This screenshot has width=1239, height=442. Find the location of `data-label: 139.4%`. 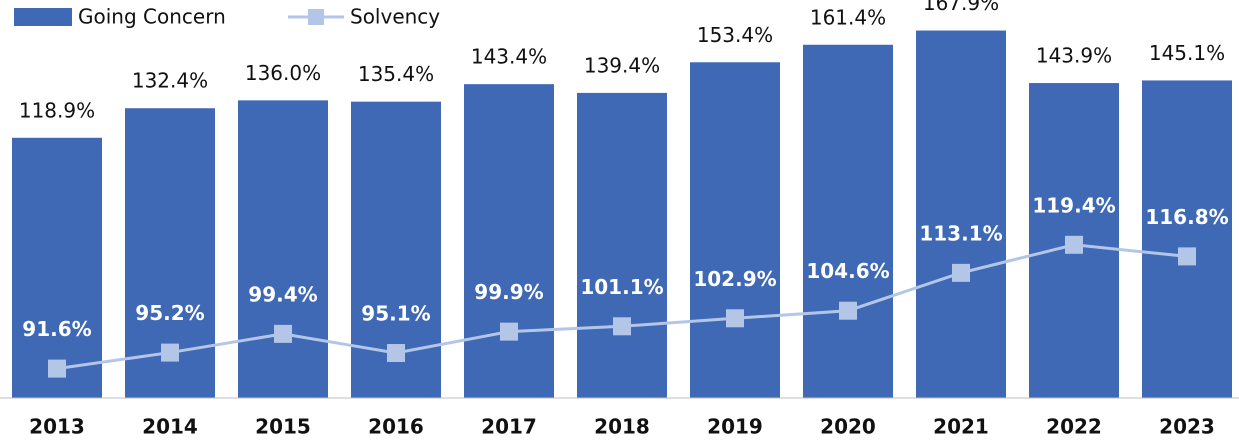

data-label: 139.4% is located at coordinates (622, 65).